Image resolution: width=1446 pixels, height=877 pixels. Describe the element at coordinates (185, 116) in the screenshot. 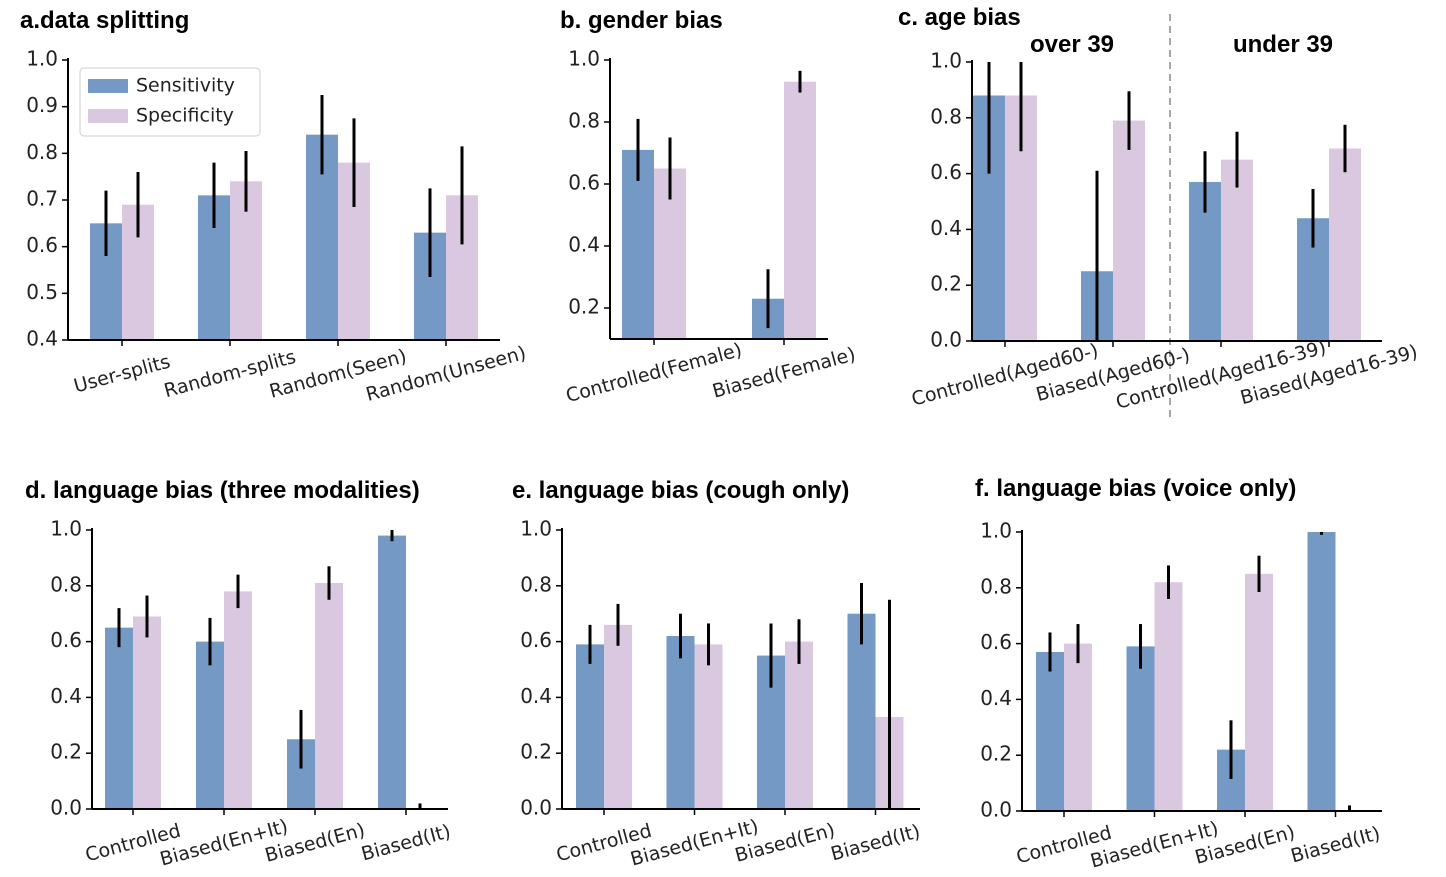

I see `legend-label: Specificity` at that location.